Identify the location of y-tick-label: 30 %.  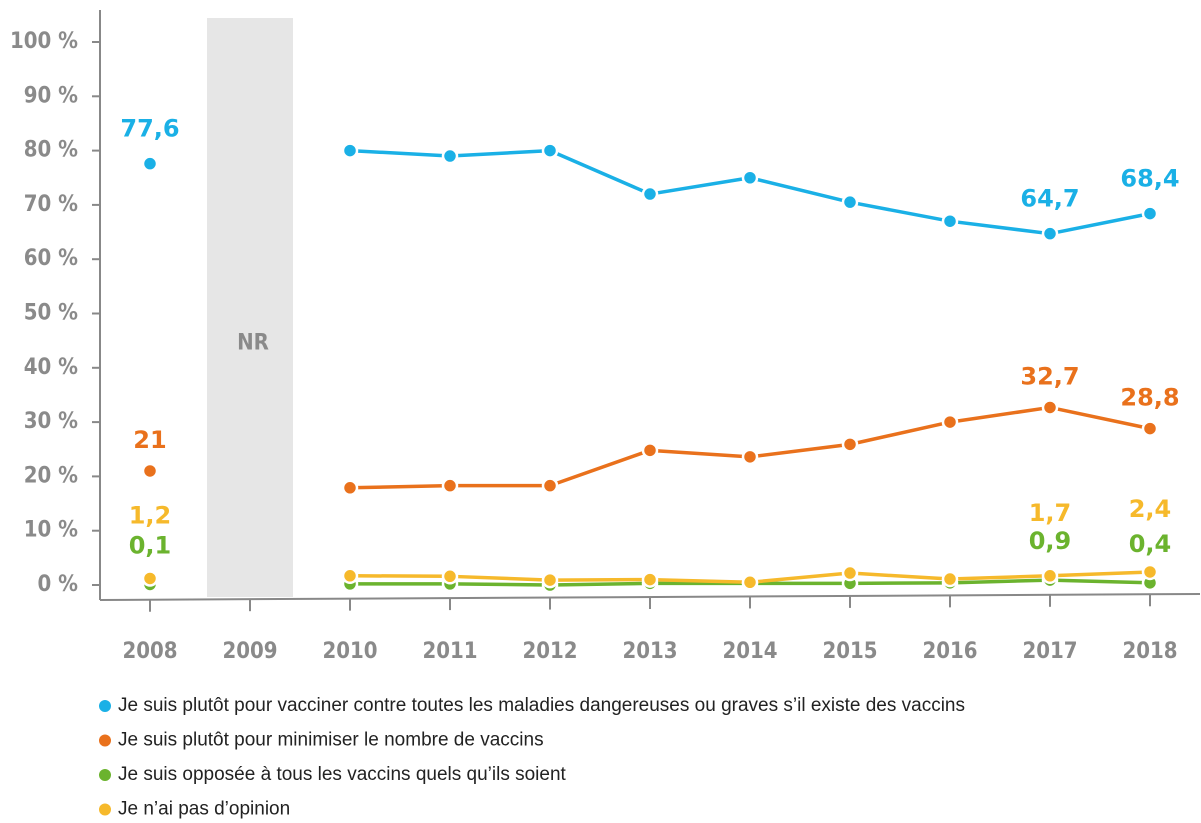
(51, 421).